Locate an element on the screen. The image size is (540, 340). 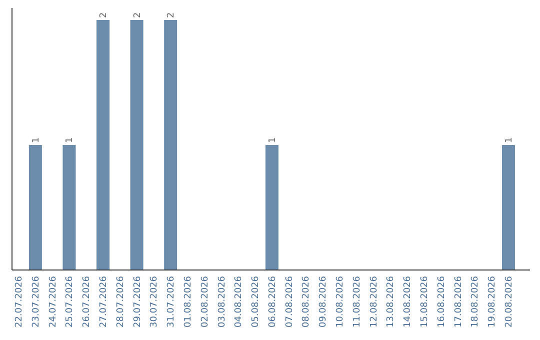
x-tick-label: 14.08.2026 is located at coordinates (408, 302).